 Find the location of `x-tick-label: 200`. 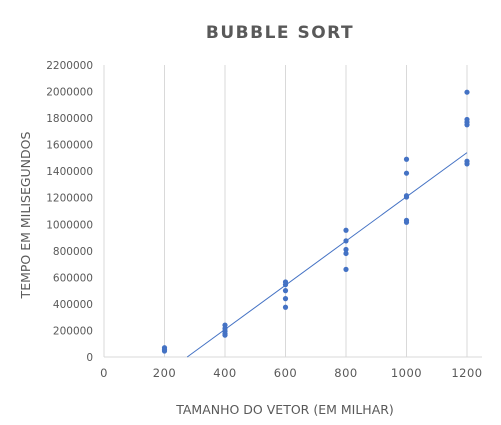

x-tick-label: 200 is located at coordinates (164, 373).